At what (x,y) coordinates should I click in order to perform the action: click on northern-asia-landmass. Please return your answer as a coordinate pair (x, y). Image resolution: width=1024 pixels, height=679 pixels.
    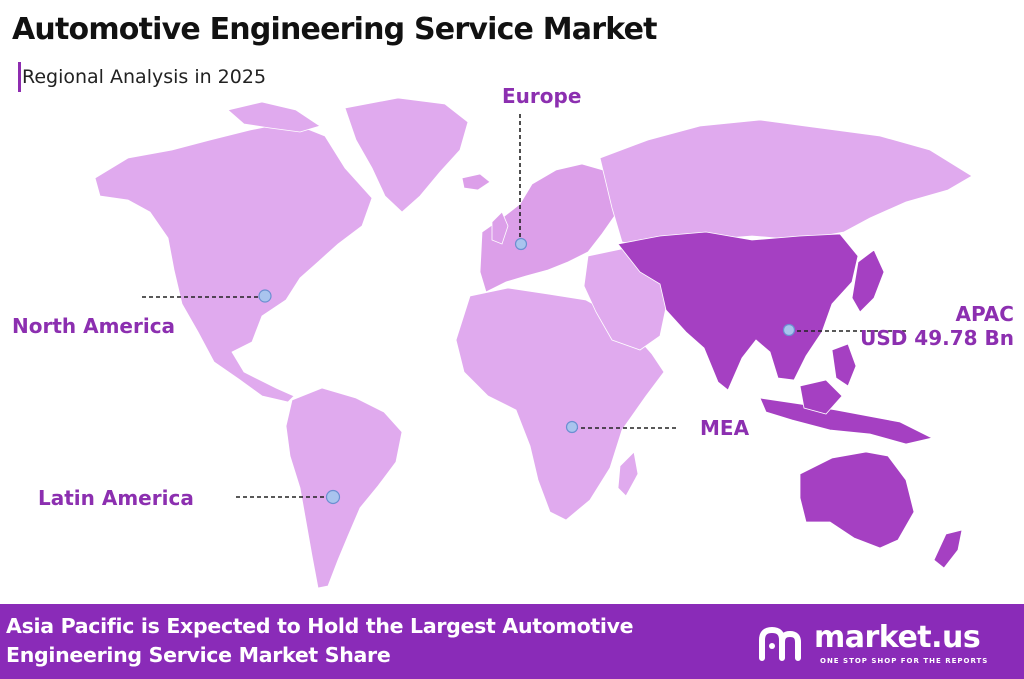
    Looking at the image, I should click on (786, 184).